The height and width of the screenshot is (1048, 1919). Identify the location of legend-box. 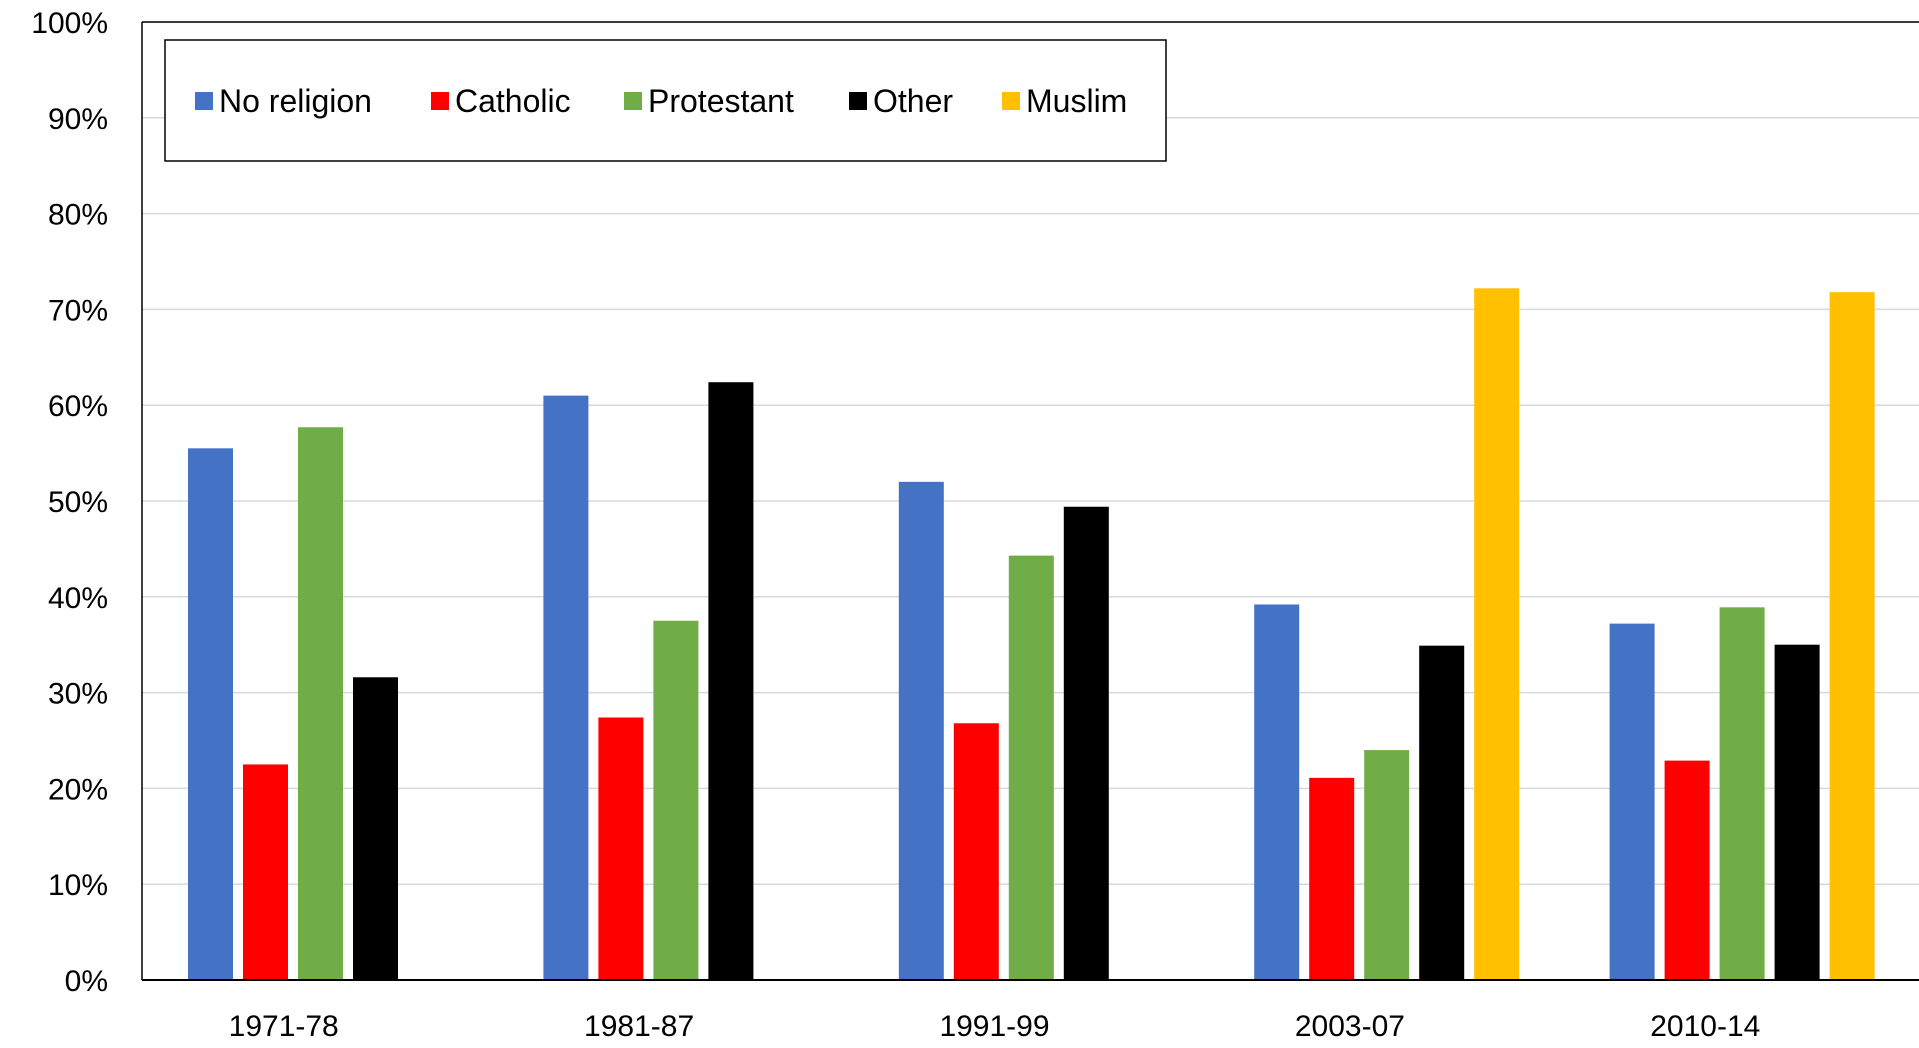
(665, 100).